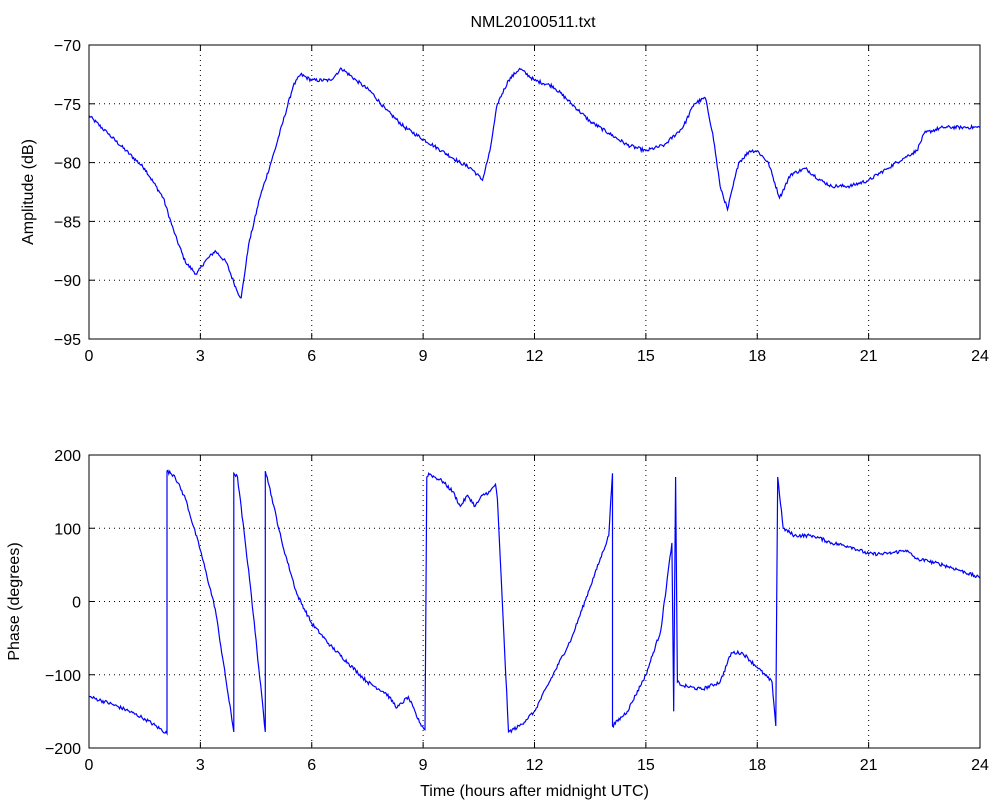  I want to click on y-tick-label: −90, so click(67, 281).